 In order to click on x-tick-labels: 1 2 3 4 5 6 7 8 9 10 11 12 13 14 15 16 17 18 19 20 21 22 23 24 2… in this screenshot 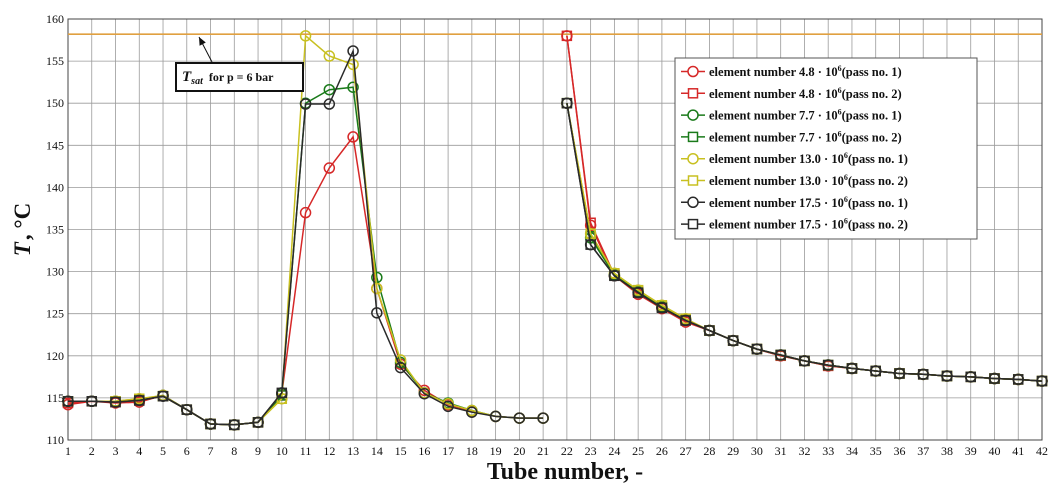, I will do `click(556, 451)`.